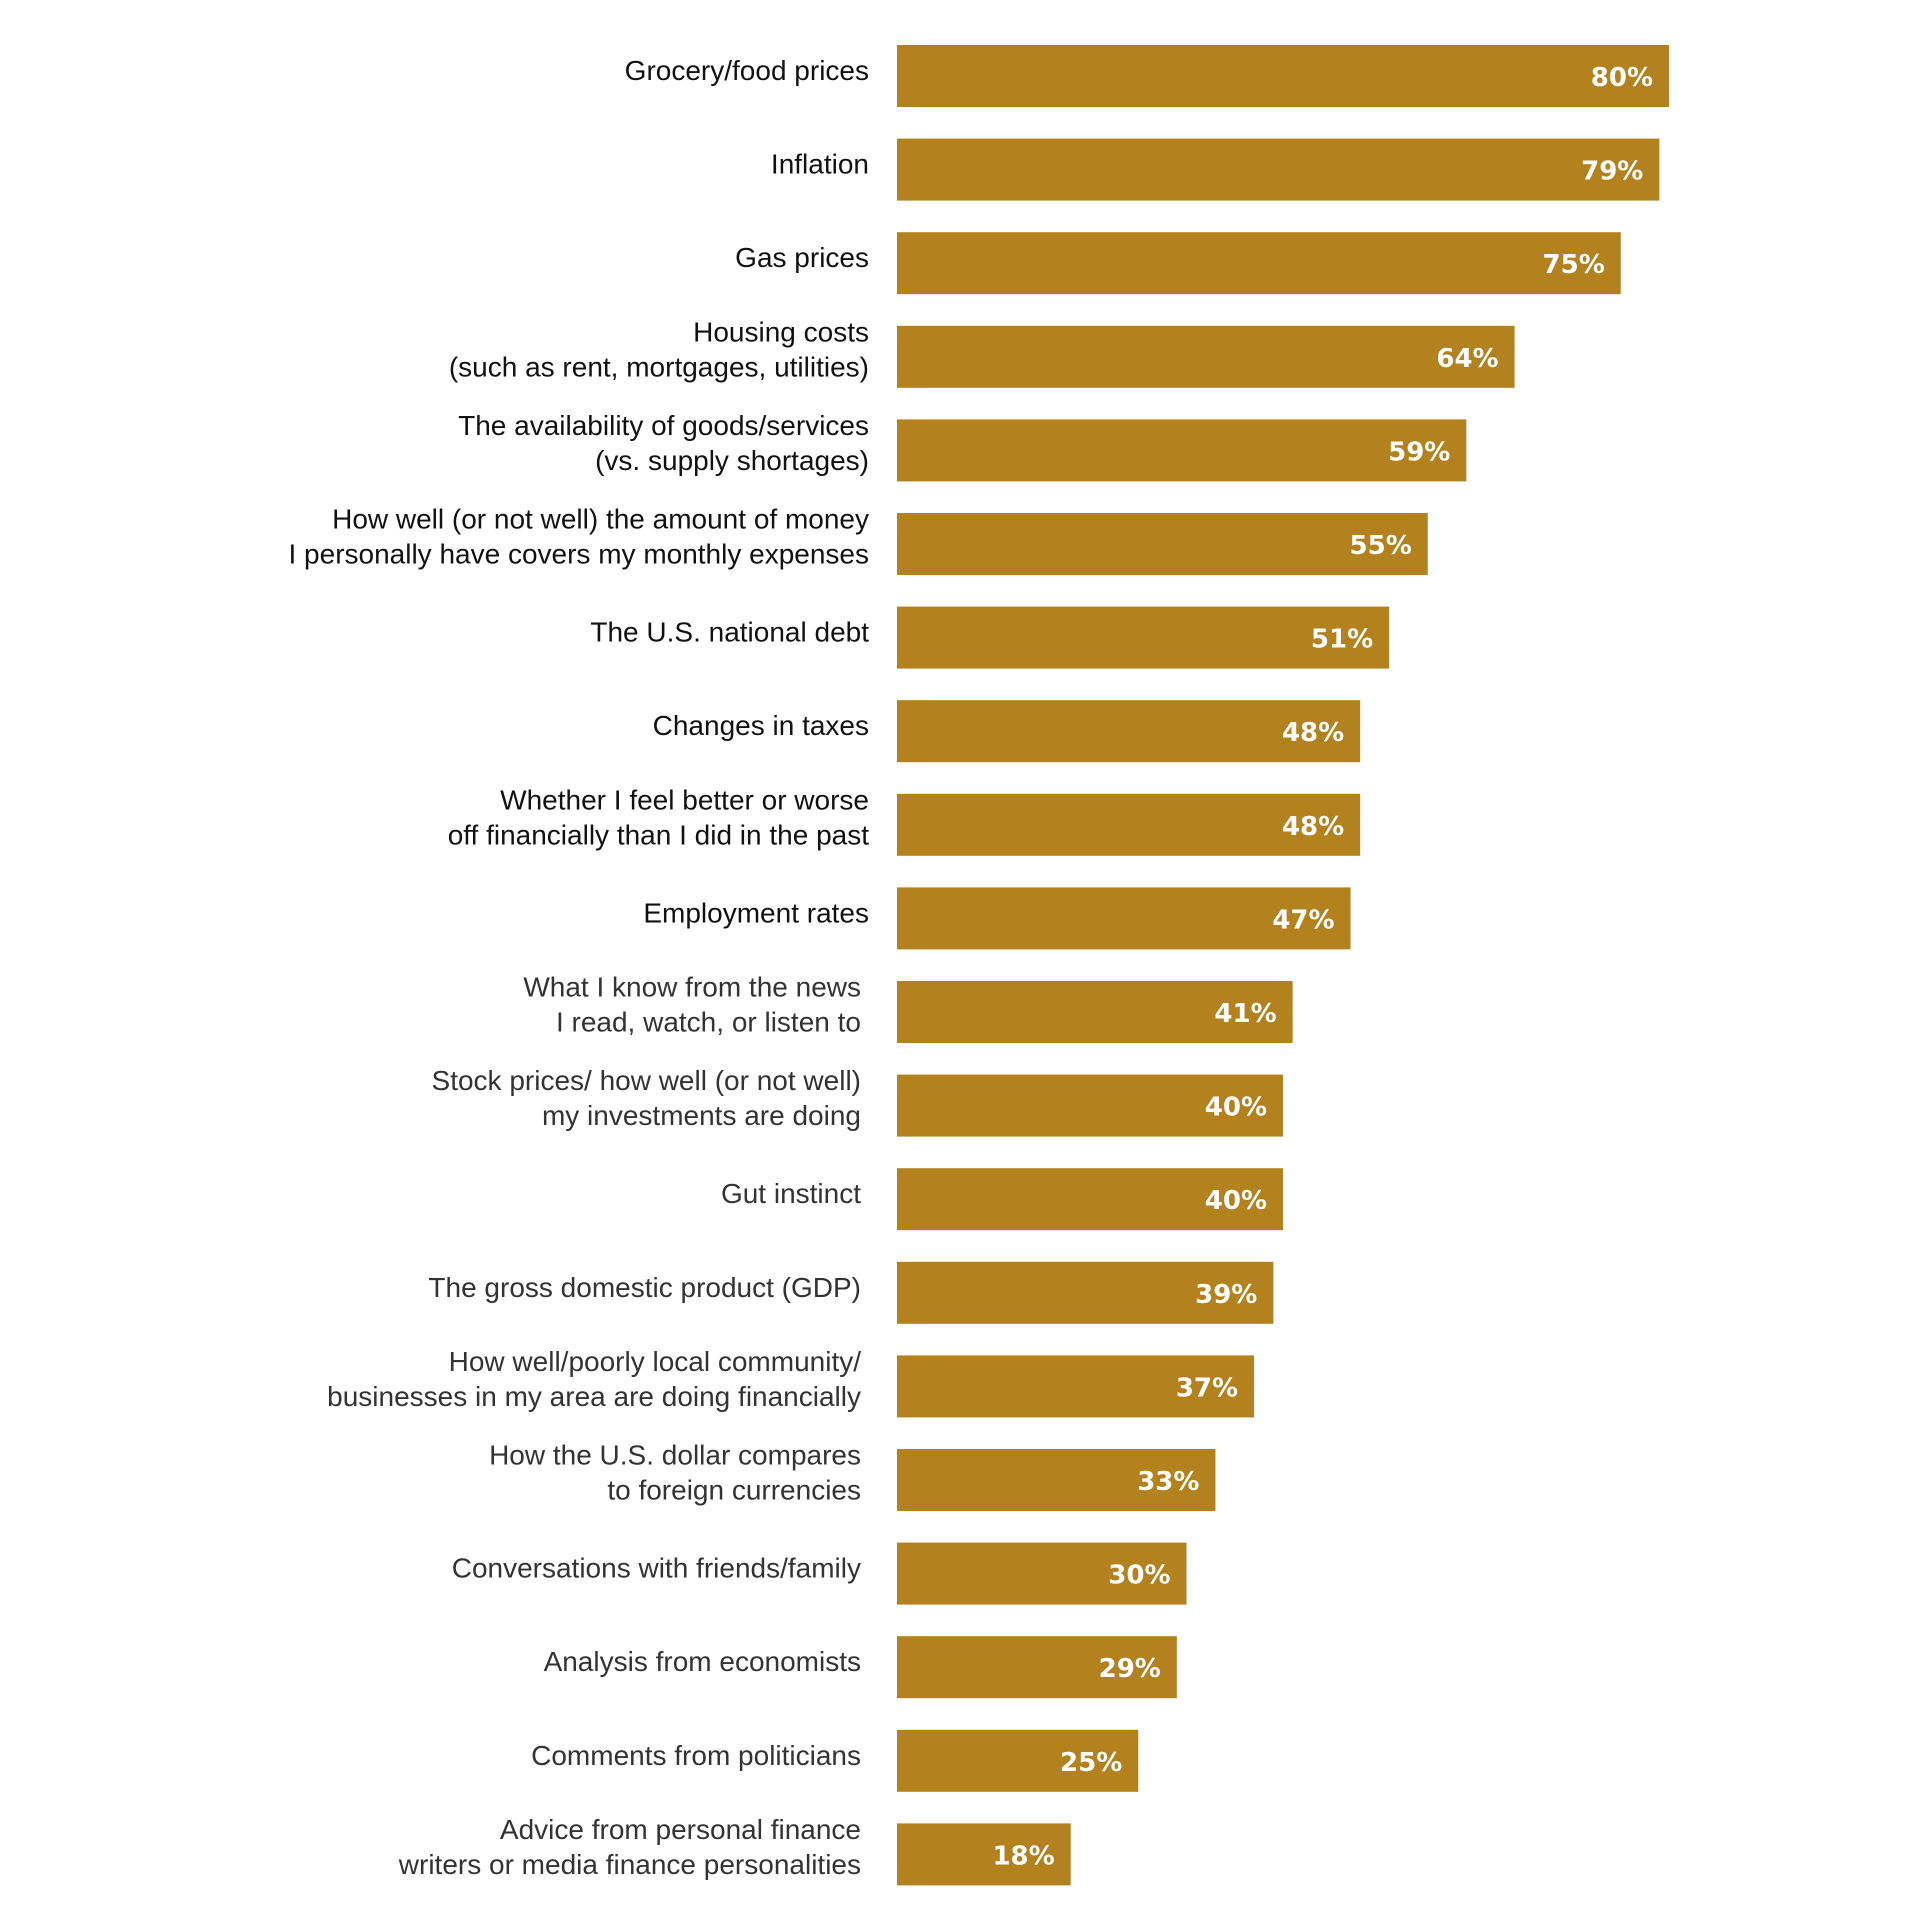  I want to click on data-label: 37%, so click(1207, 1388).